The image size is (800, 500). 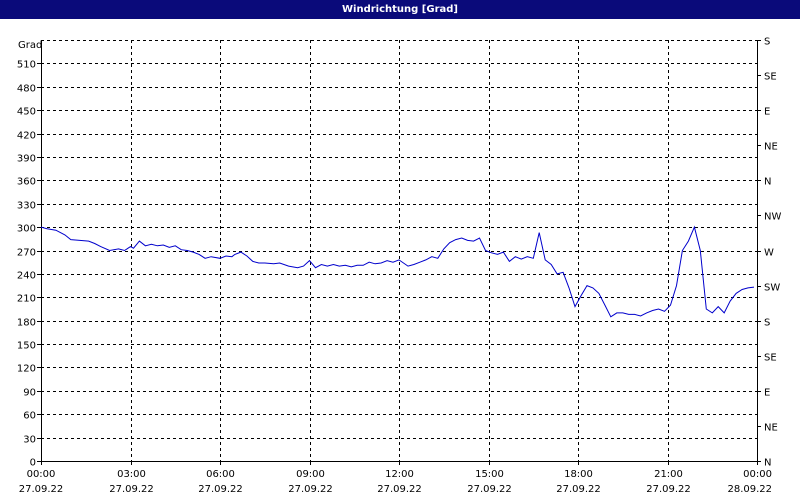 What do you see at coordinates (310, 474) in the screenshot?
I see `x-tick-time: 09:00` at bounding box center [310, 474].